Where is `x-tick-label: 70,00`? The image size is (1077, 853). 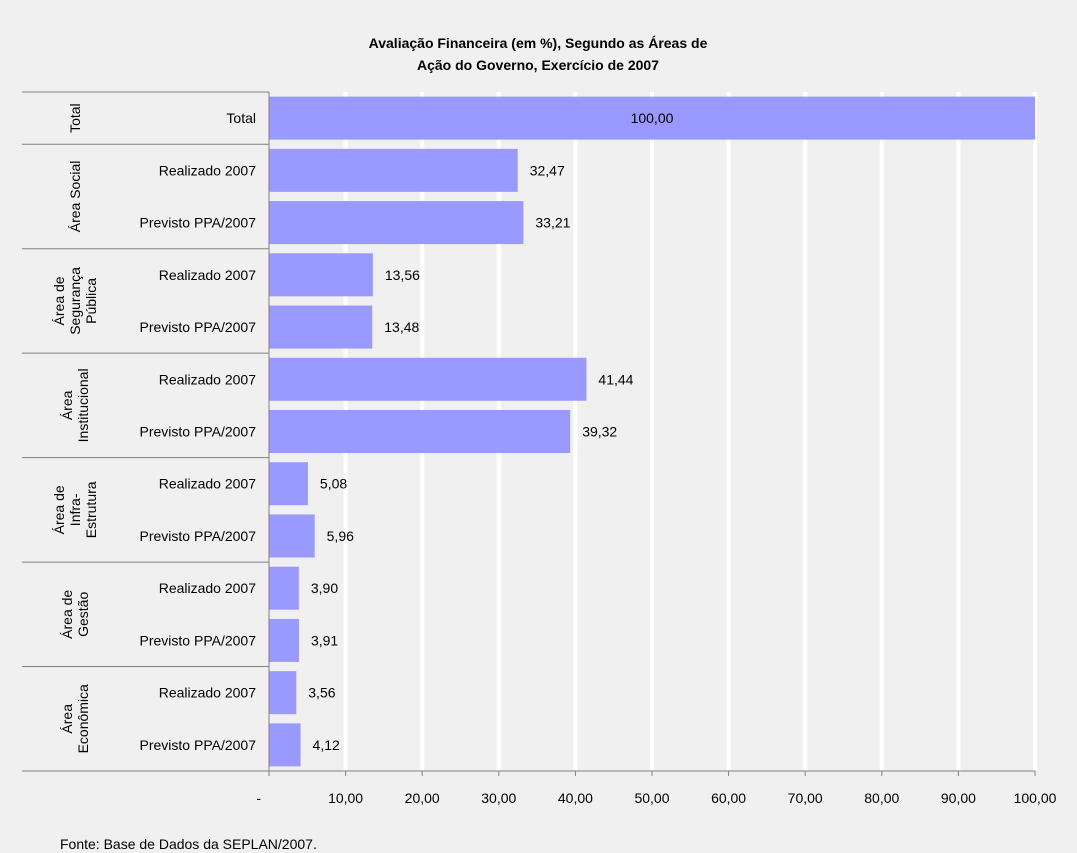
x-tick-label: 70,00 is located at coordinates (805, 798).